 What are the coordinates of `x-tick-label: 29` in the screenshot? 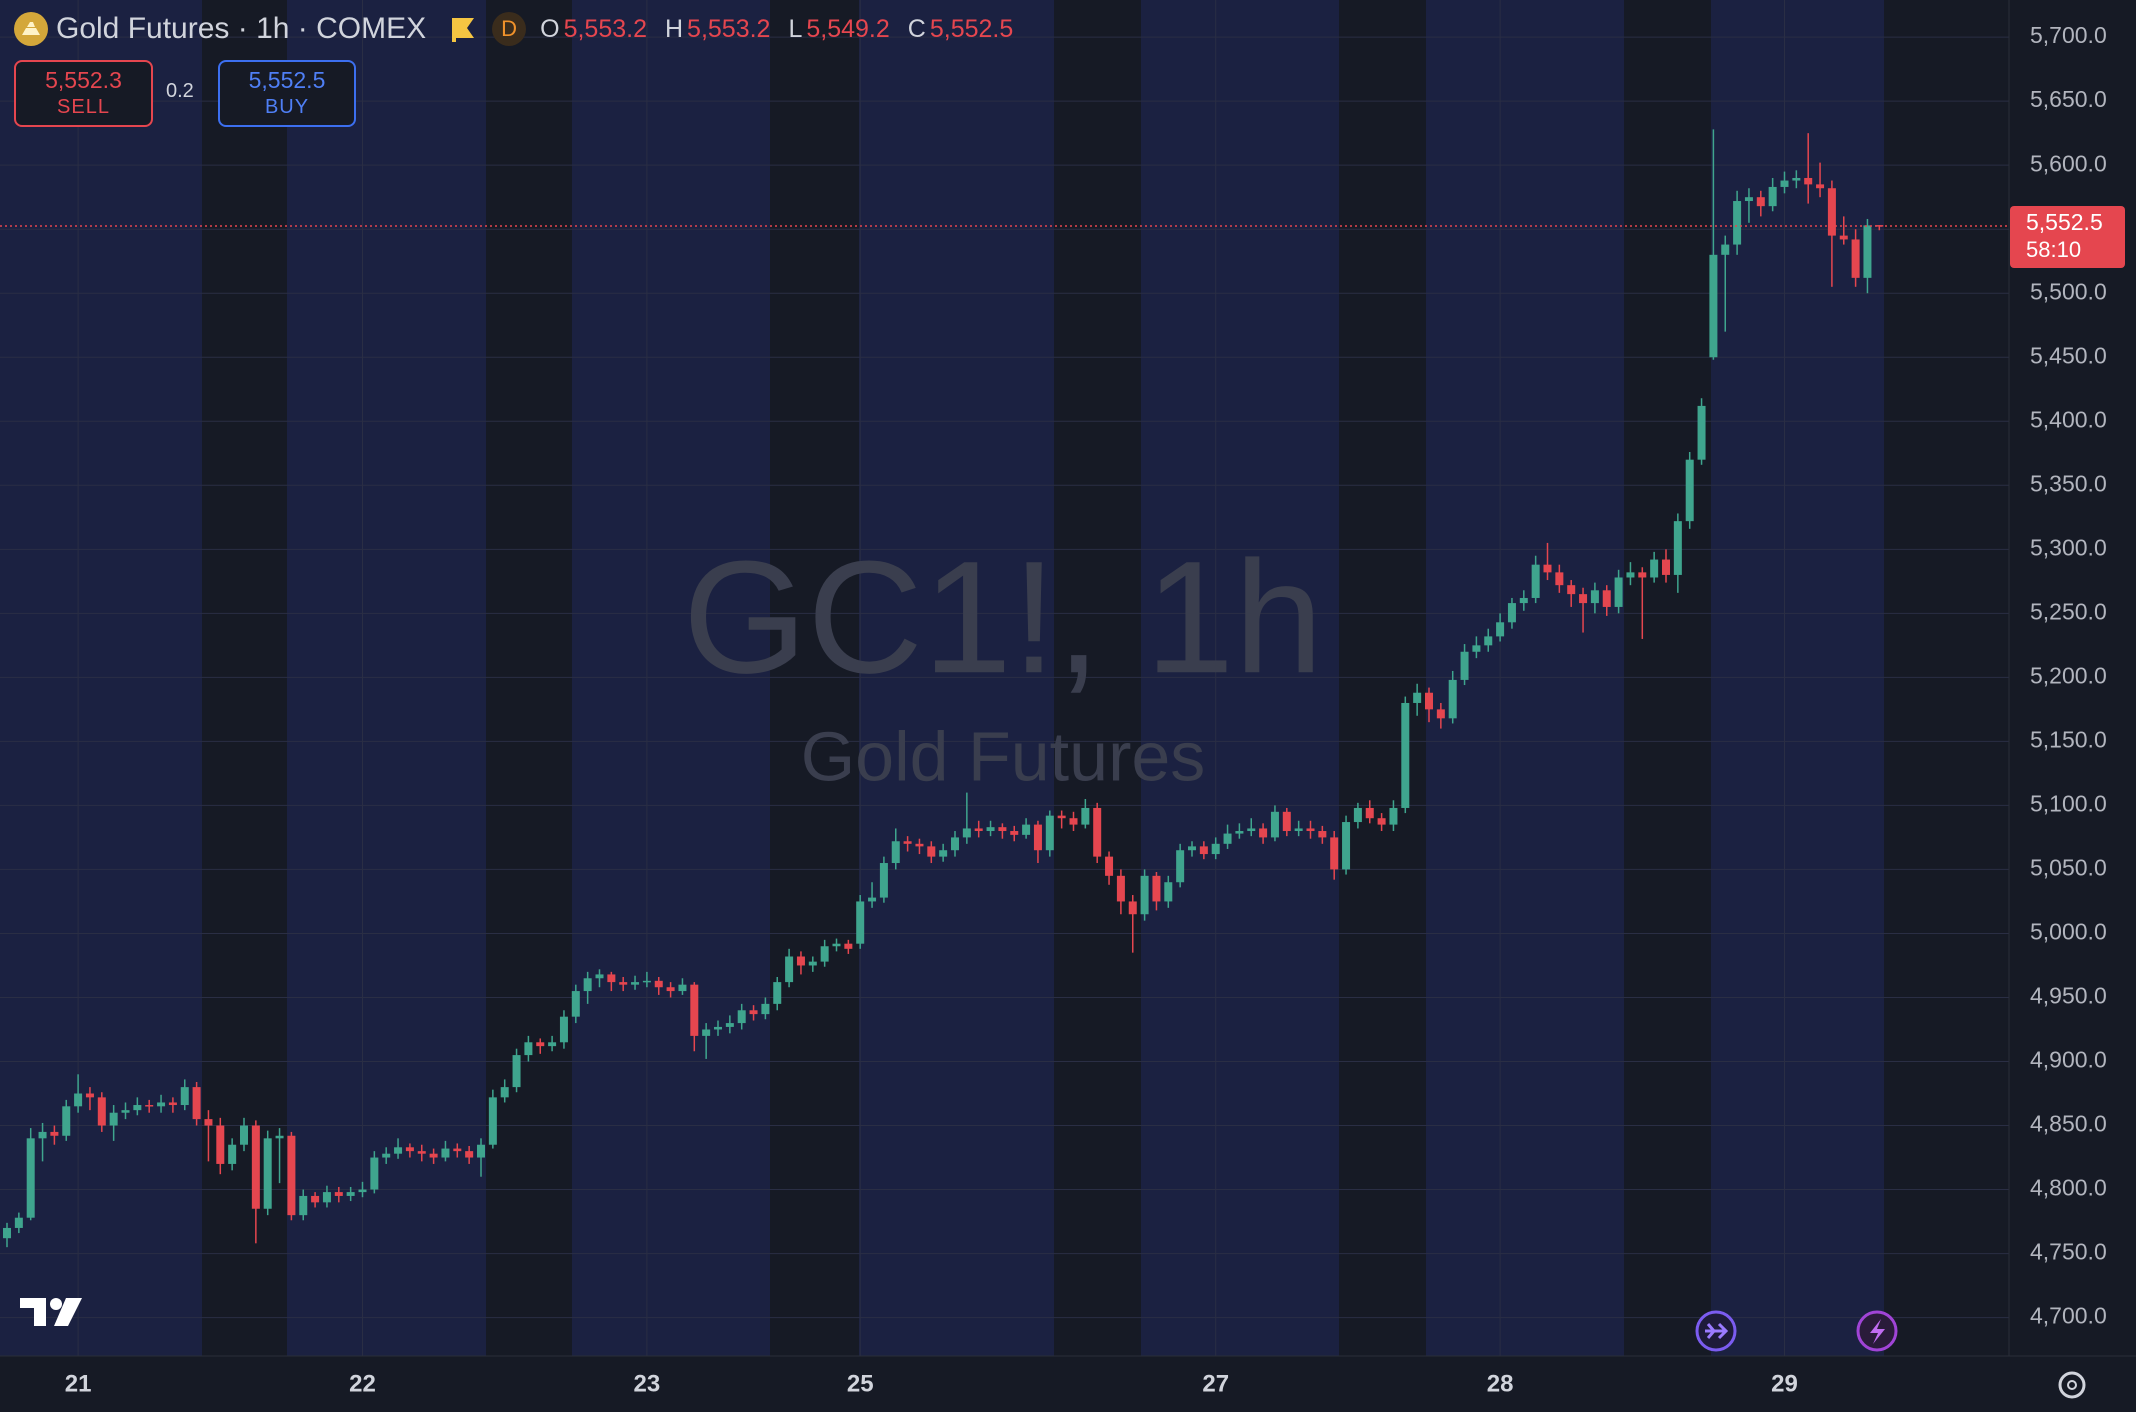 It's located at (1784, 1383).